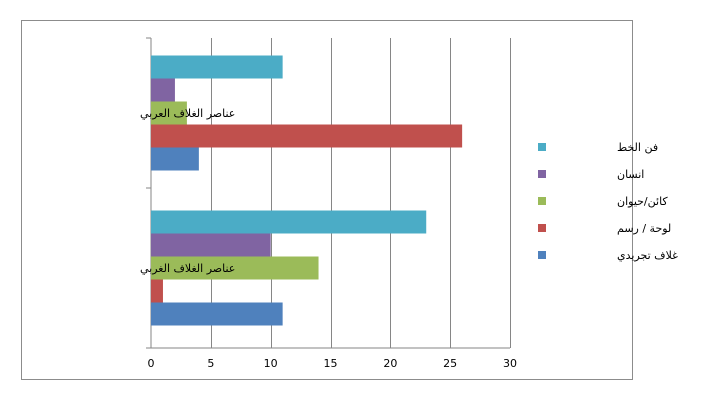 This screenshot has height=416, width=708. Describe the element at coordinates (271, 363) in the screenshot. I see `x-tick-label: 10` at that location.